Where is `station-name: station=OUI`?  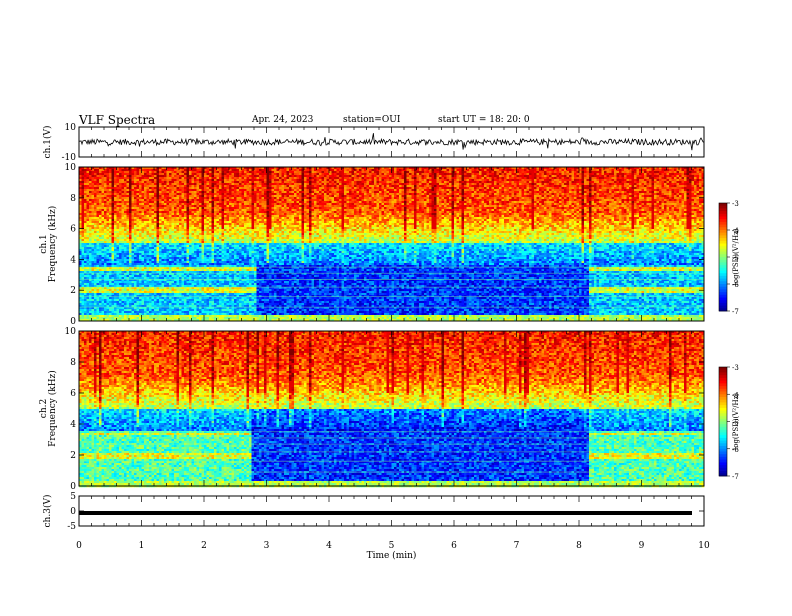
station-name: station=OUI is located at coordinates (371, 120).